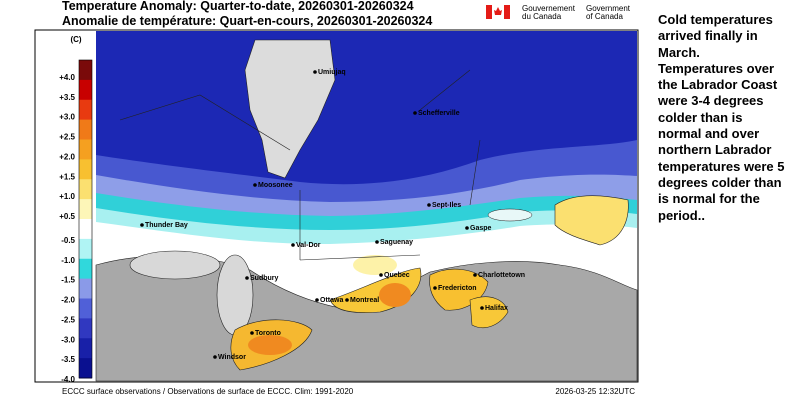 Image resolution: width=800 pixels, height=400 pixels. I want to click on city-label: Saguenay, so click(396, 242).